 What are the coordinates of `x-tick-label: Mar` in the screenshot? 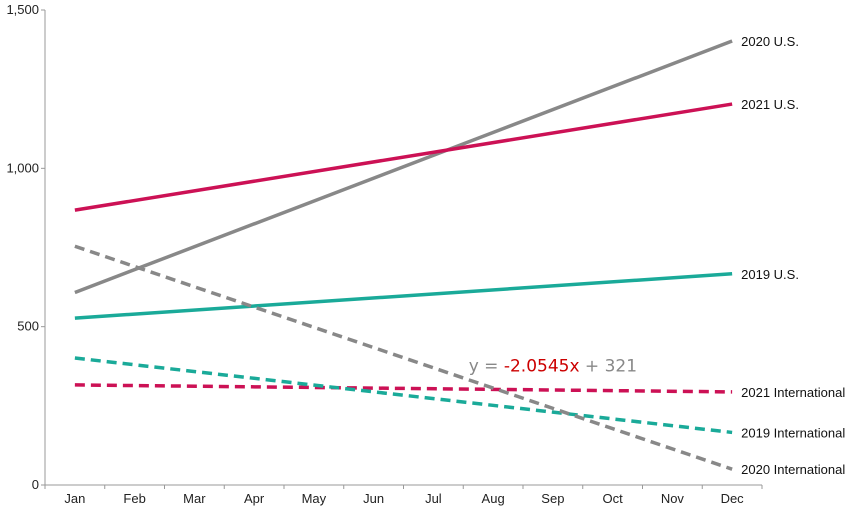 It's located at (194, 498).